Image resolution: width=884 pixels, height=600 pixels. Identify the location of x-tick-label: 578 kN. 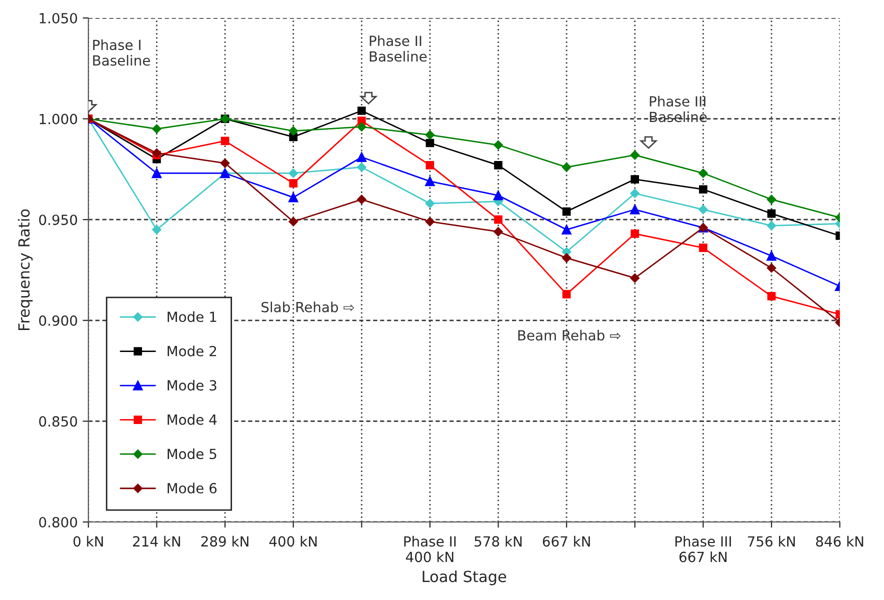
(498, 541).